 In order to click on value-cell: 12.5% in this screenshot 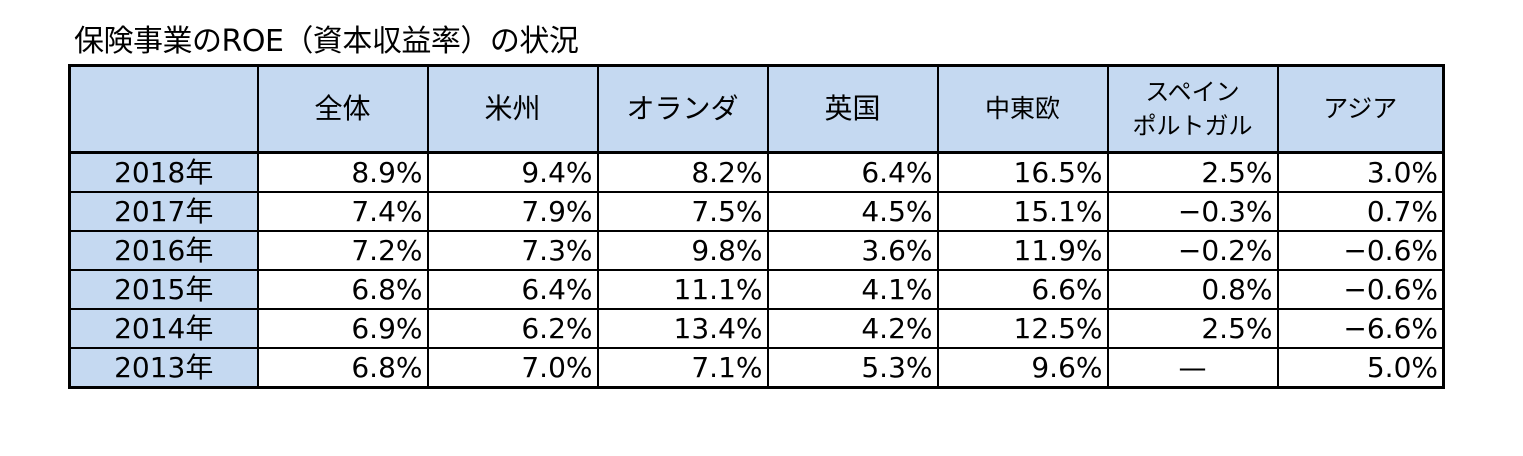, I will do `click(1022, 328)`.